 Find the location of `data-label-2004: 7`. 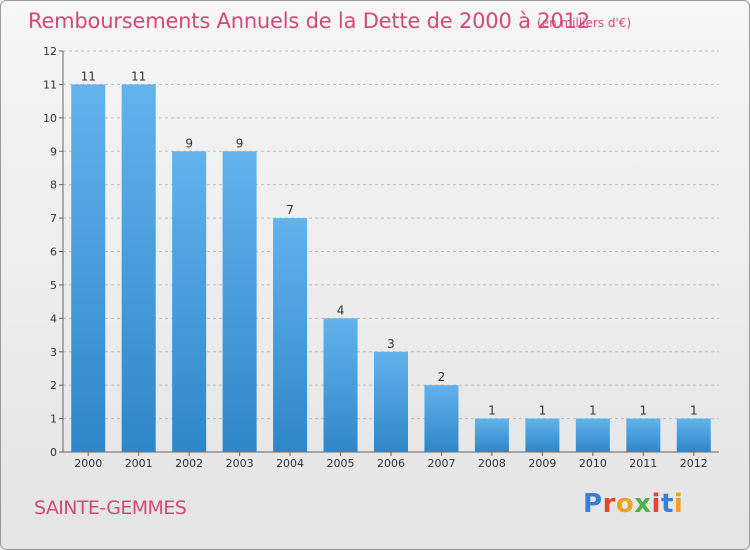

data-label-2004: 7 is located at coordinates (290, 210).